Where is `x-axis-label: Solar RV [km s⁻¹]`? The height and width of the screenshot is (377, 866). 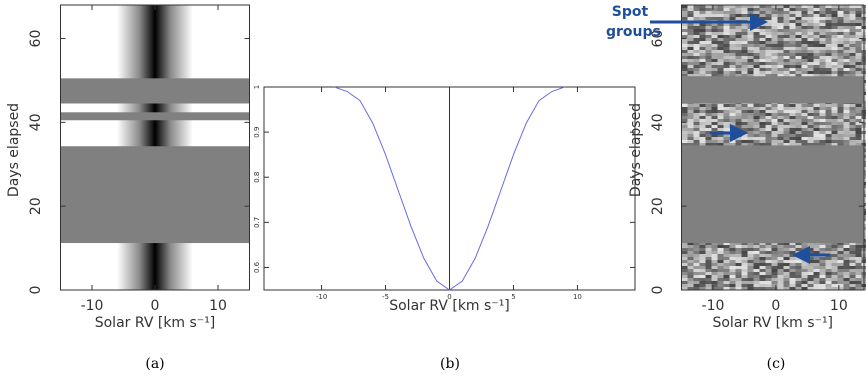 x-axis-label: Solar RV [km s⁻¹] is located at coordinates (772, 323).